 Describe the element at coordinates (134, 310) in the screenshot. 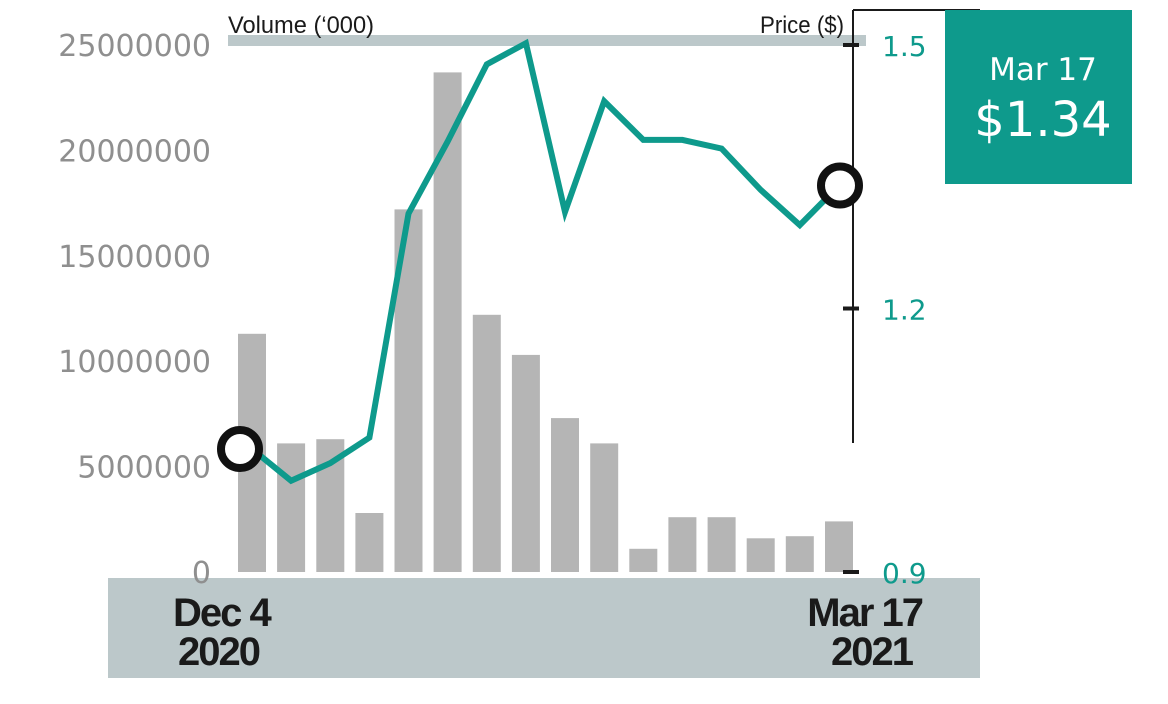

I see `left-axis-ticks: 0 5000000 10000000 15000000 20000000 25000000` at that location.